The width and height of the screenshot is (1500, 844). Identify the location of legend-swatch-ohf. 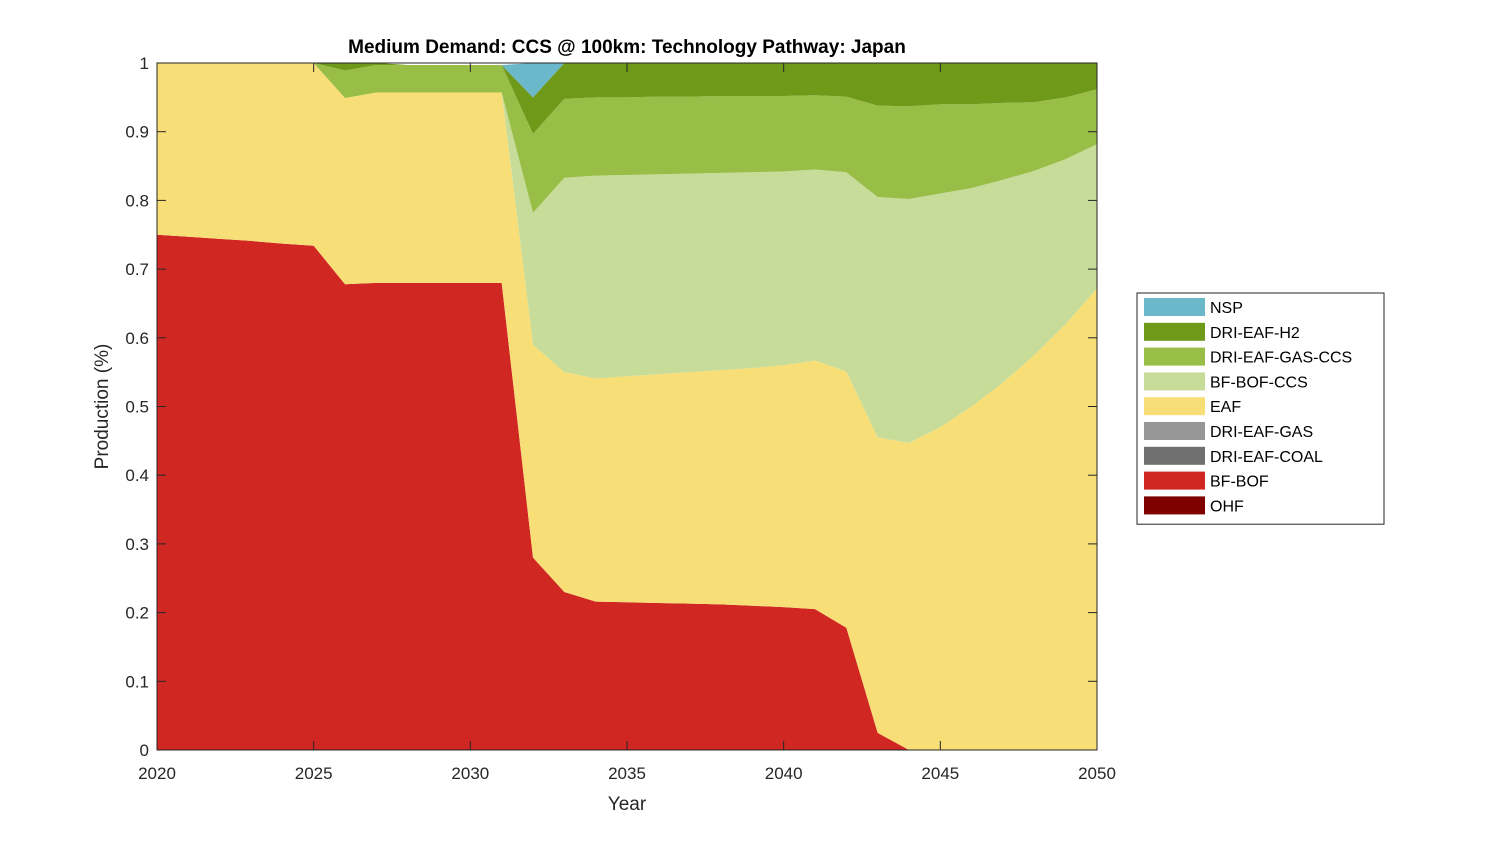
(1174, 505).